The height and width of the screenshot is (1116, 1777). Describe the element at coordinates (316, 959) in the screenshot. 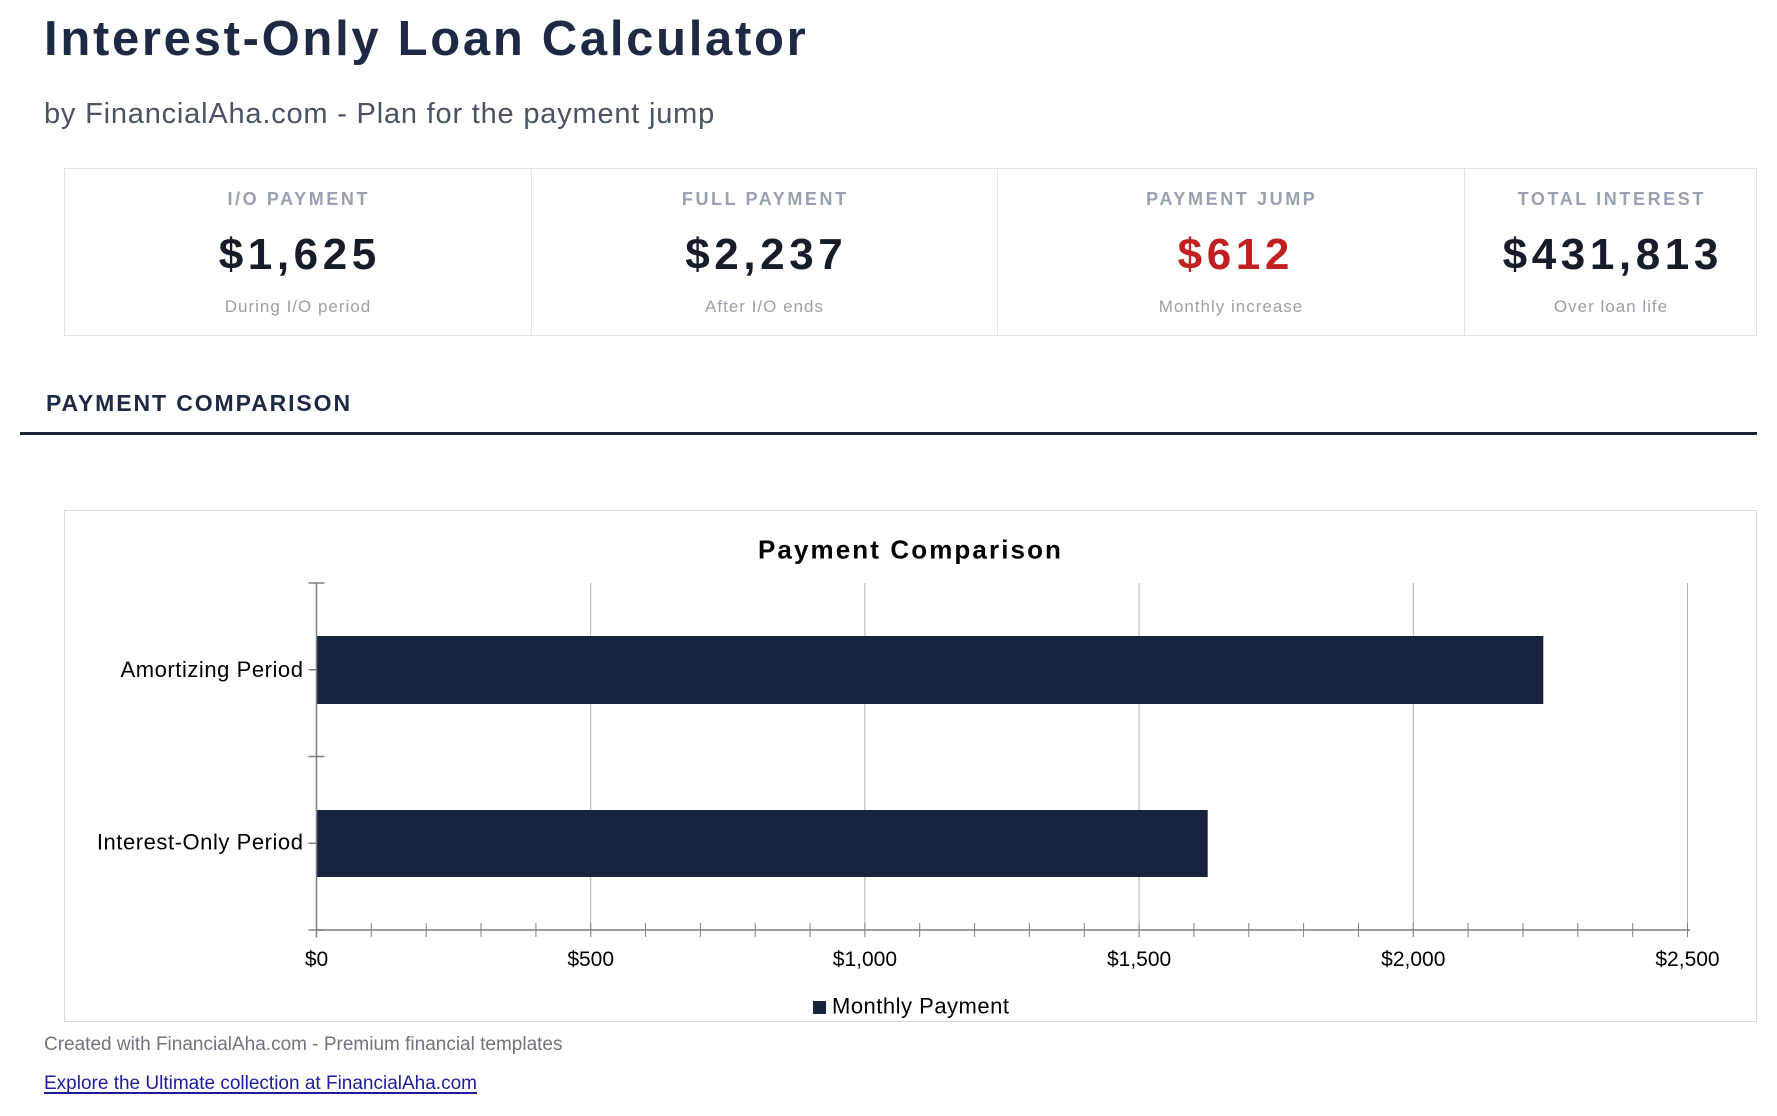

I see `svg-text: $0` at that location.